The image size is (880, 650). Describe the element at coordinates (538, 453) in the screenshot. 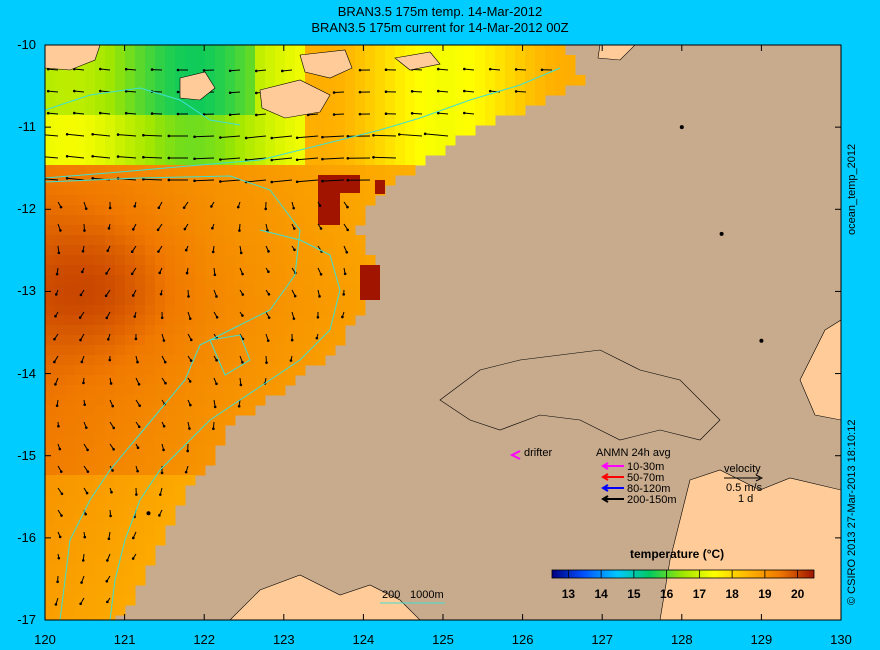

I see `legend-drifter-label: drifter` at that location.